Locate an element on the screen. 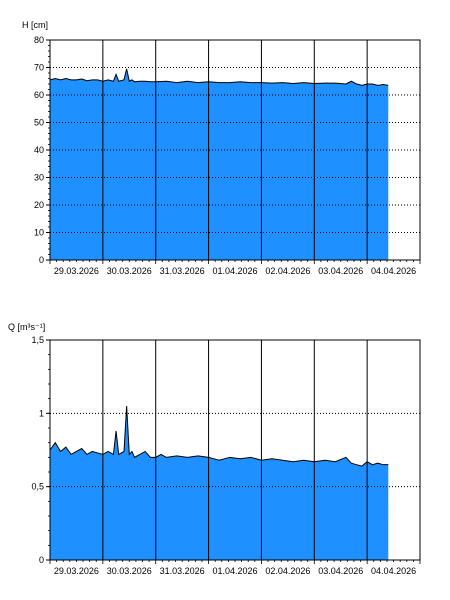  q-xtick-label-0: 29.03.2026 is located at coordinates (76, 571).